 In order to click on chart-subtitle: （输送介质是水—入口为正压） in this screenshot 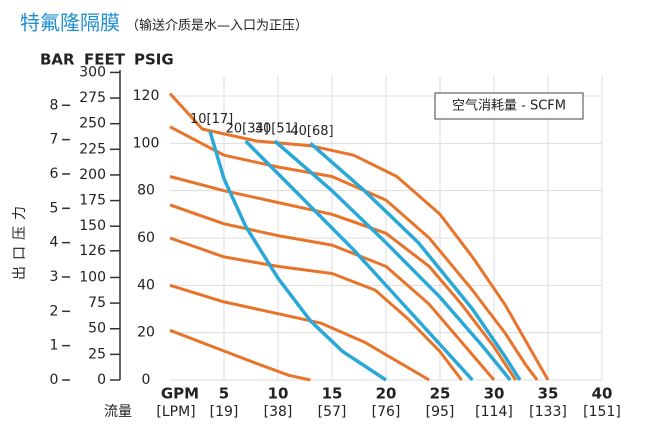, I will do `click(217, 26)`.